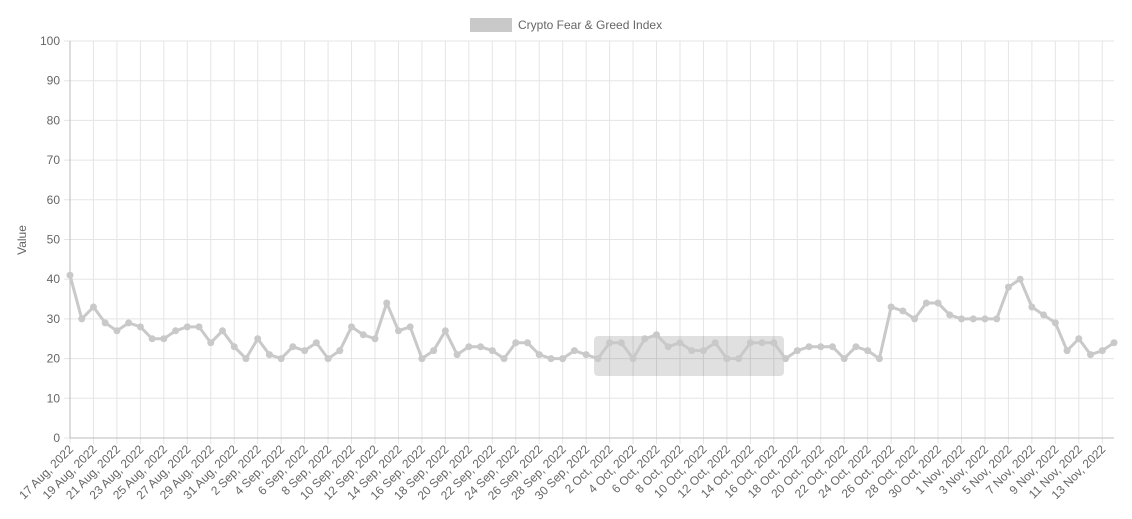 This screenshot has height=519, width=1132. What do you see at coordinates (54, 160) in the screenshot?
I see `y-tick-label: 70` at bounding box center [54, 160].